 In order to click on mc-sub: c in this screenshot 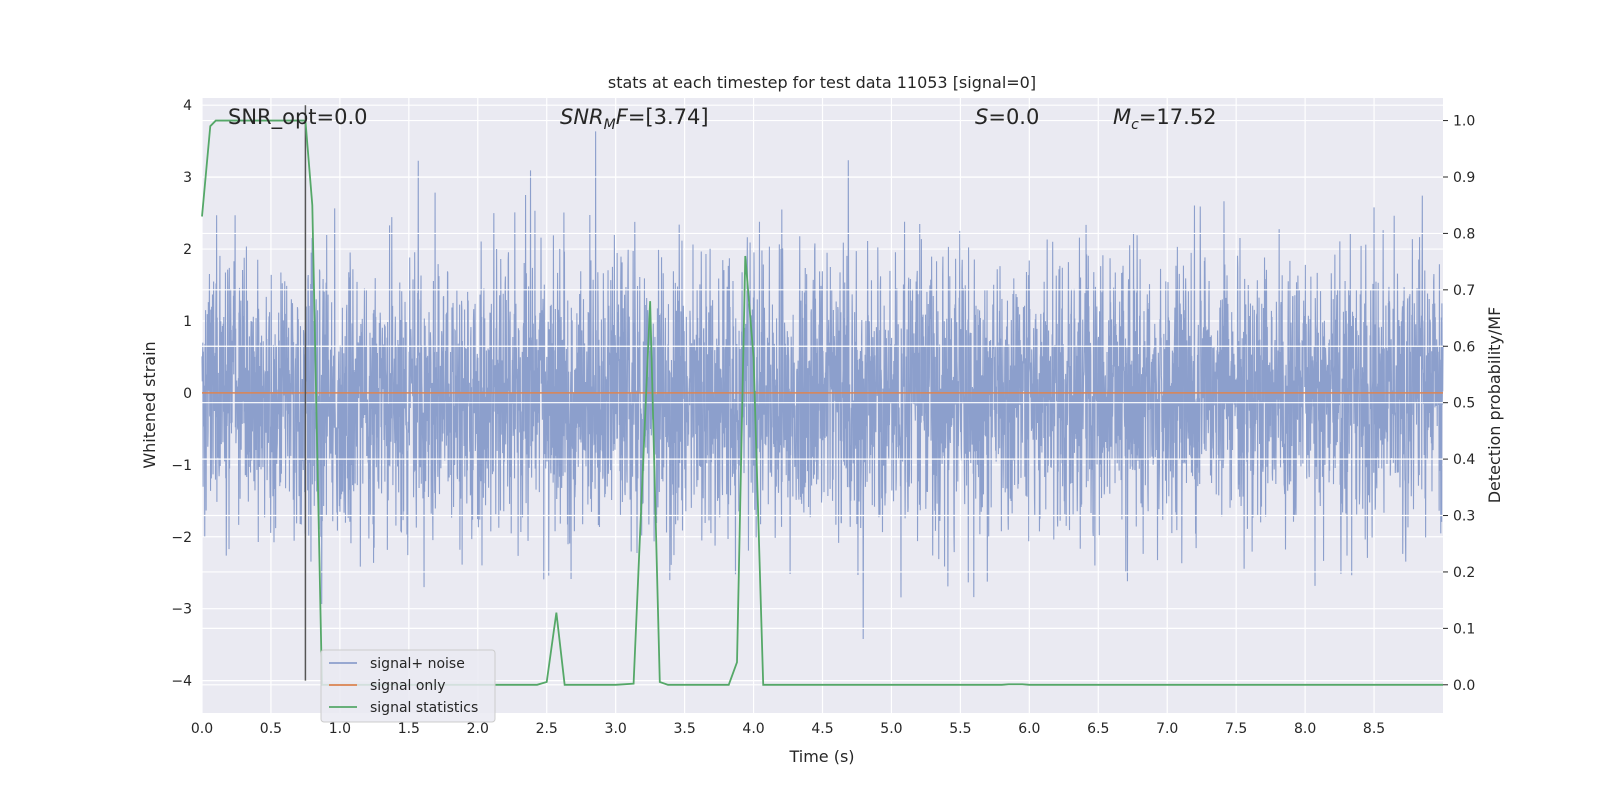, I will do `click(1135, 125)`.